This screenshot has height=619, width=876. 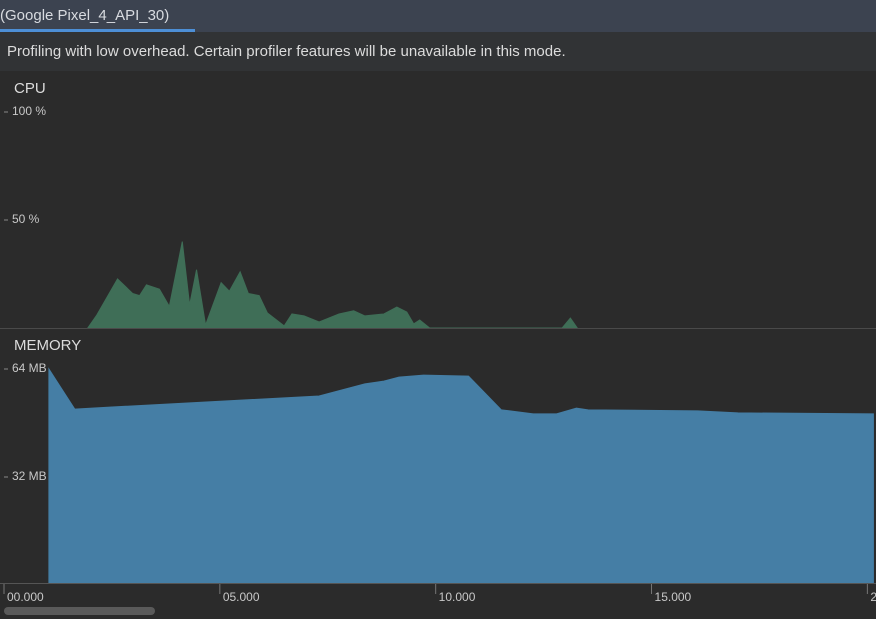 I want to click on tab-bar, so click(x=438, y=16).